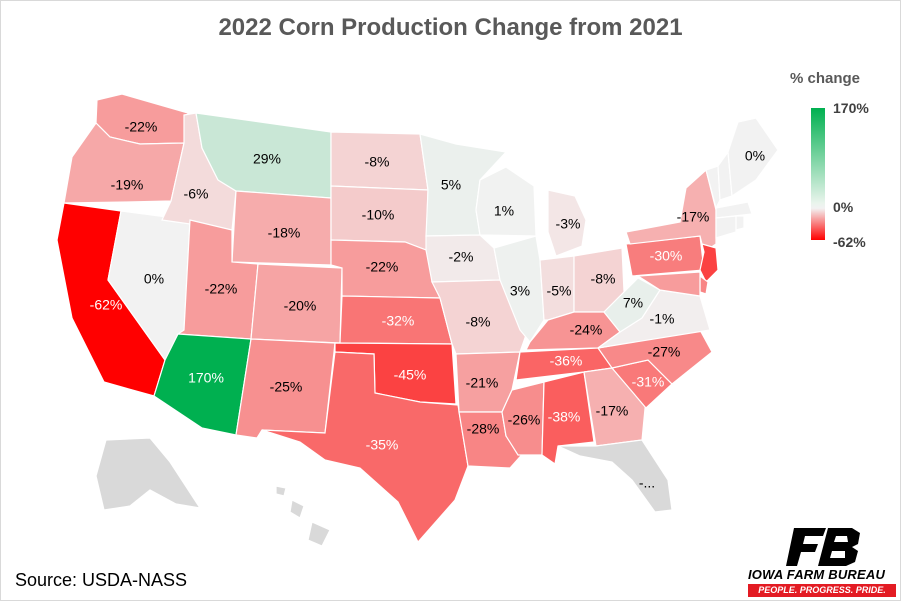  What do you see at coordinates (825, 78) in the screenshot?
I see `legend-title: % change` at bounding box center [825, 78].